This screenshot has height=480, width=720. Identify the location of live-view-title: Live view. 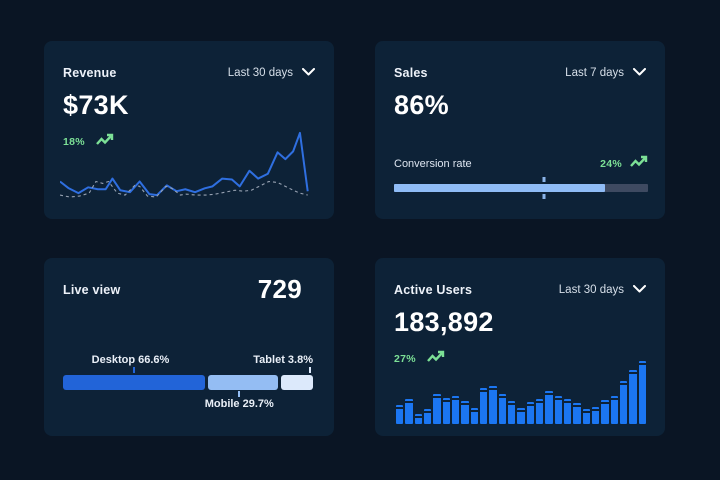
(92, 289).